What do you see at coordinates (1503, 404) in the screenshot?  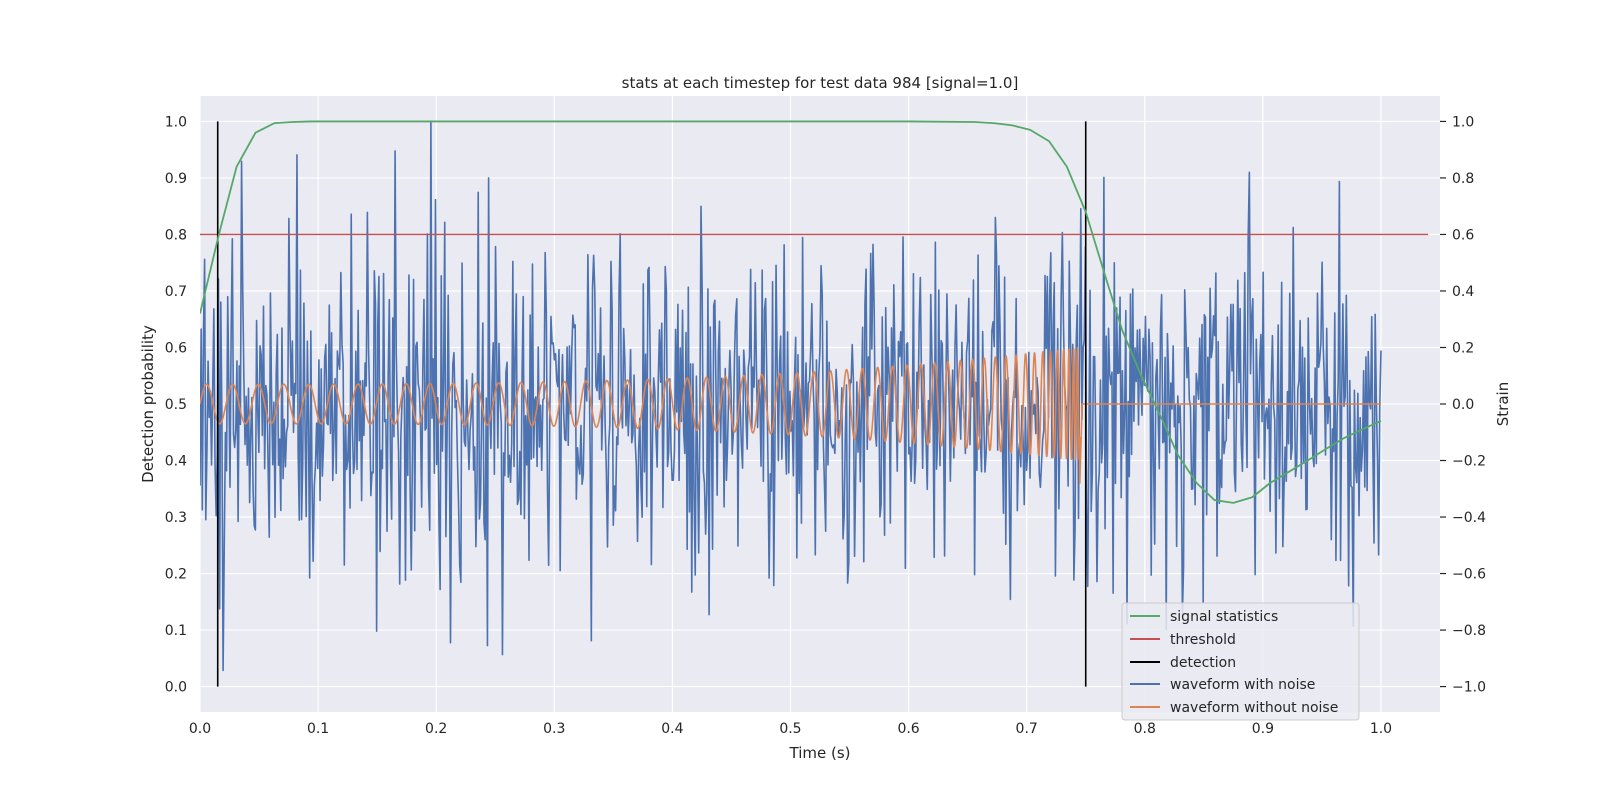 I see `y2-axis-label: Strain` at bounding box center [1503, 404].